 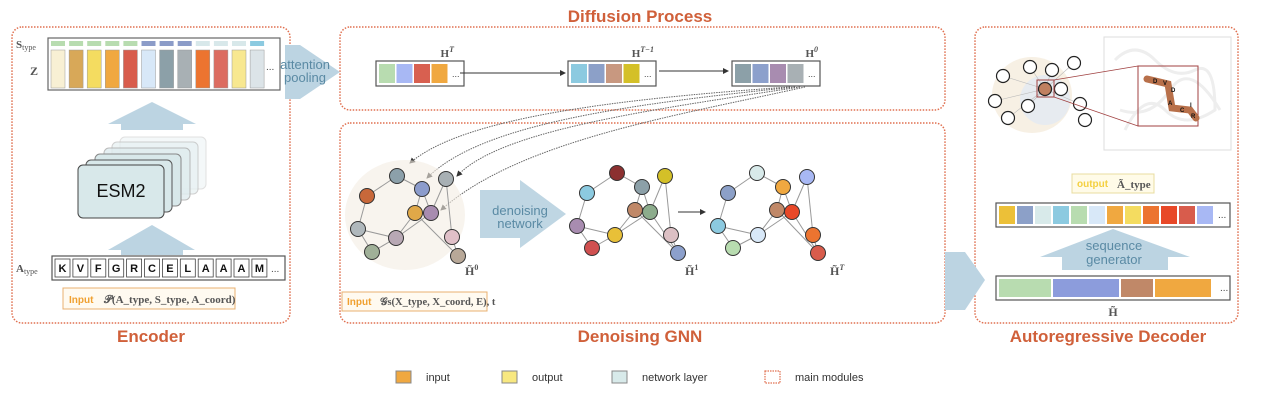 I want to click on legend: input output network layer main modules, so click(x=629, y=377).